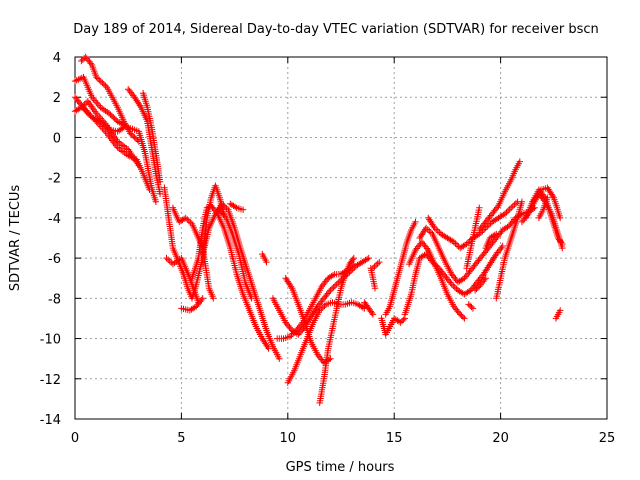 Image resolution: width=640 pixels, height=480 pixels. What do you see at coordinates (54, 219) in the screenshot?
I see `y-tick-label: -4` at bounding box center [54, 219].